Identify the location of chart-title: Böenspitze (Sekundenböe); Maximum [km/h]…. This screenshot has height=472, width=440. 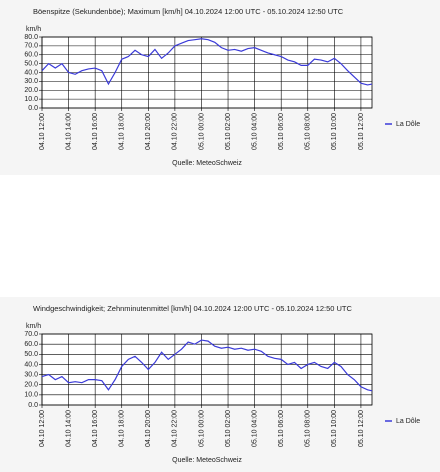
(188, 11).